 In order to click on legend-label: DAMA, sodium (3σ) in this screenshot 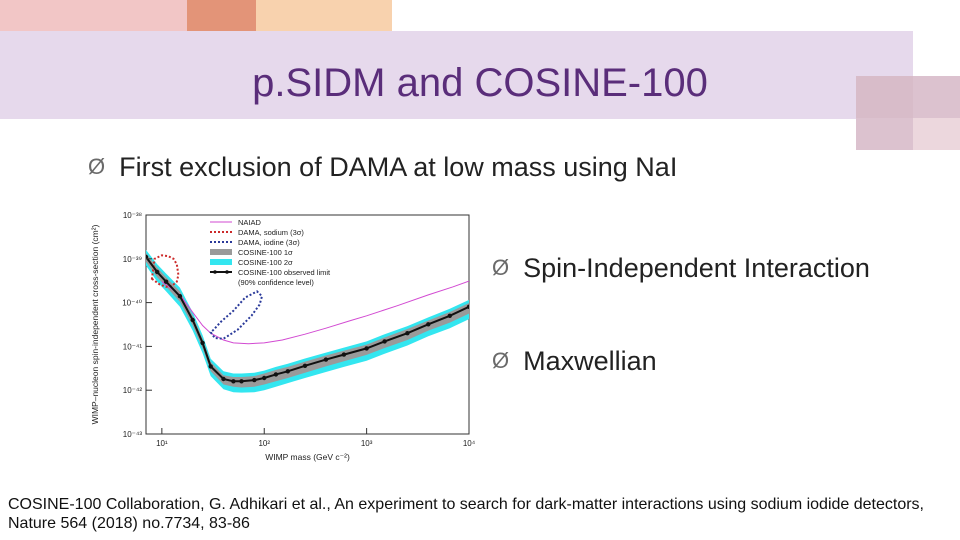, I will do `click(271, 232)`.